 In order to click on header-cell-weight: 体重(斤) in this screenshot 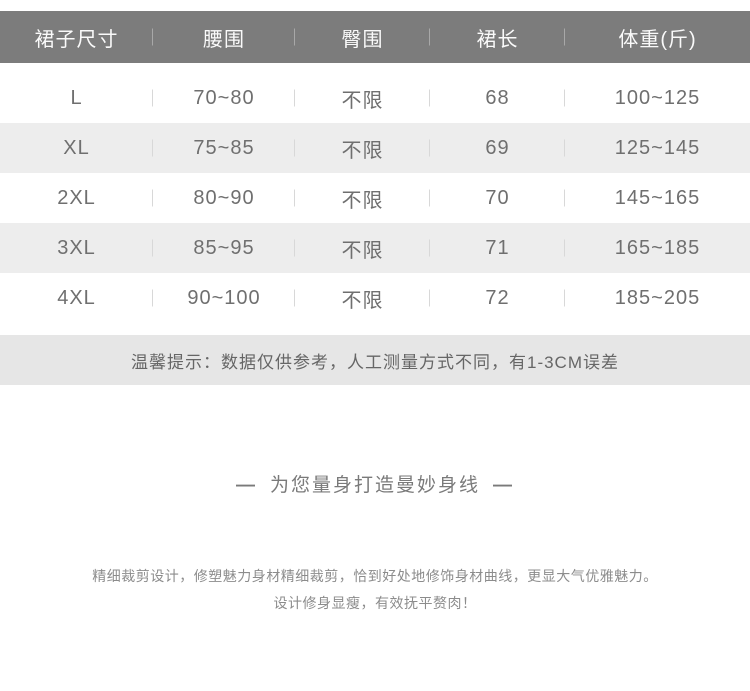, I will do `click(657, 39)`.